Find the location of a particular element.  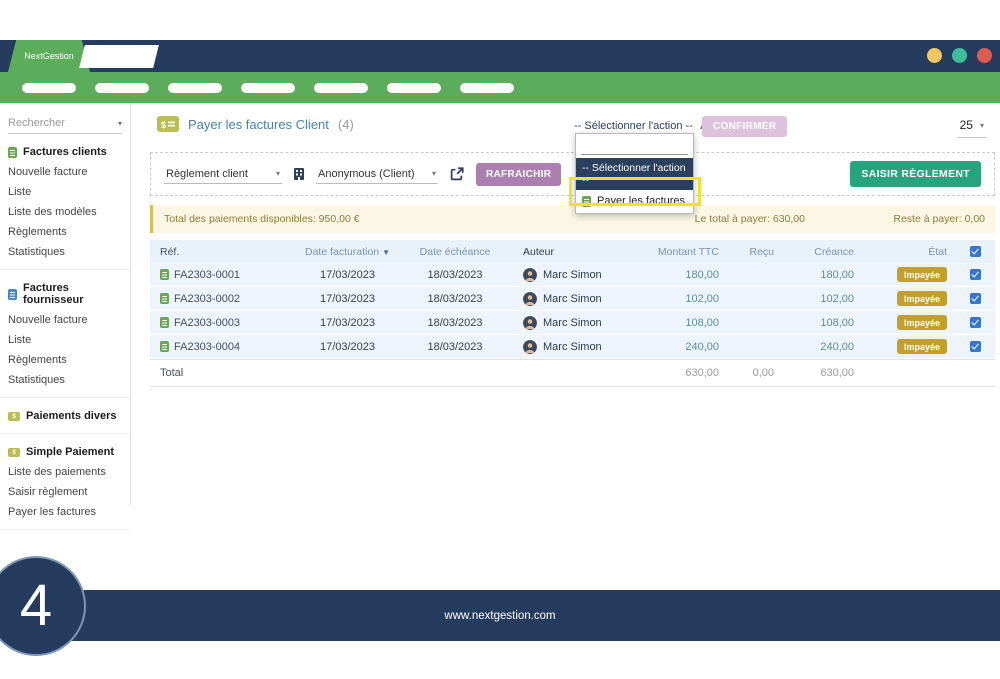

sidebar-item-paiements-divers: $ Paiements divers is located at coordinates (65, 417).